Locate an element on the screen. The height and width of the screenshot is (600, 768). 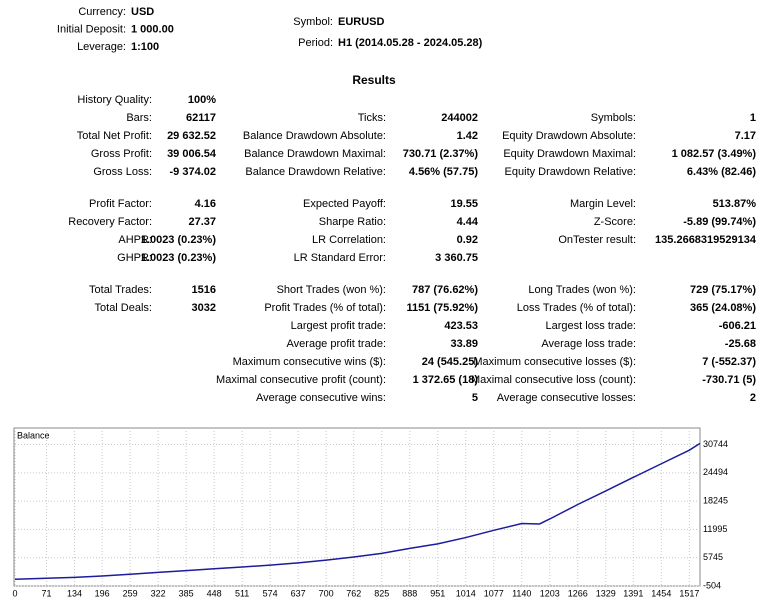
x-tick-label: 385 is located at coordinates (186, 593).